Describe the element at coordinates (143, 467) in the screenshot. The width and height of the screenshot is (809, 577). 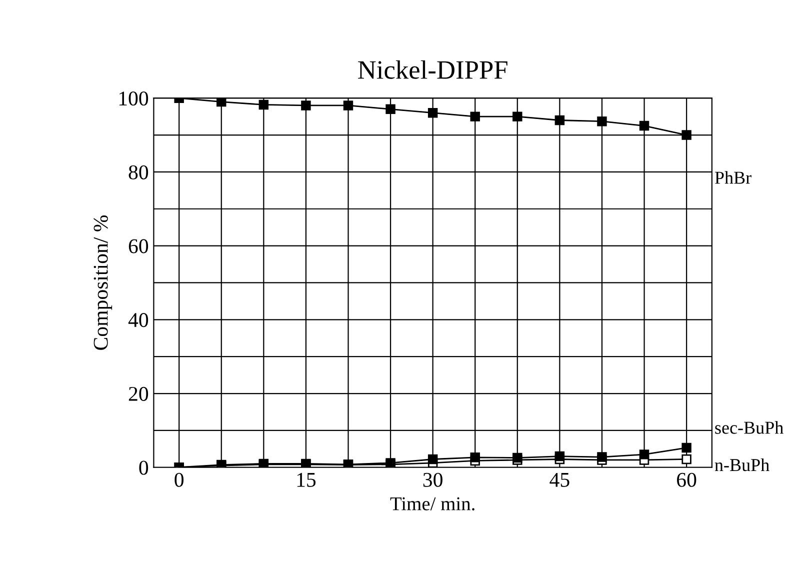
I see `y-tick-label: 0` at that location.